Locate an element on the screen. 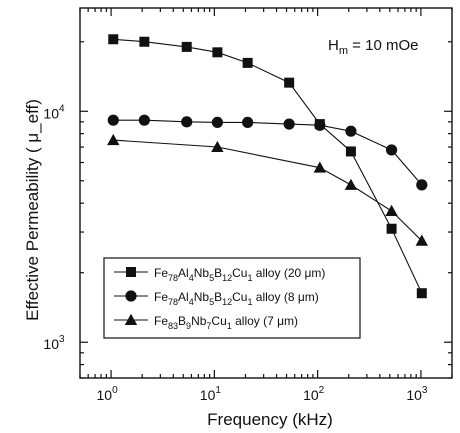 Image resolution: width=460 pixels, height=433 pixels. legend-label: Fe78Al4Nb5B12Cu1 alloy (20 μm) is located at coordinates (239, 274).